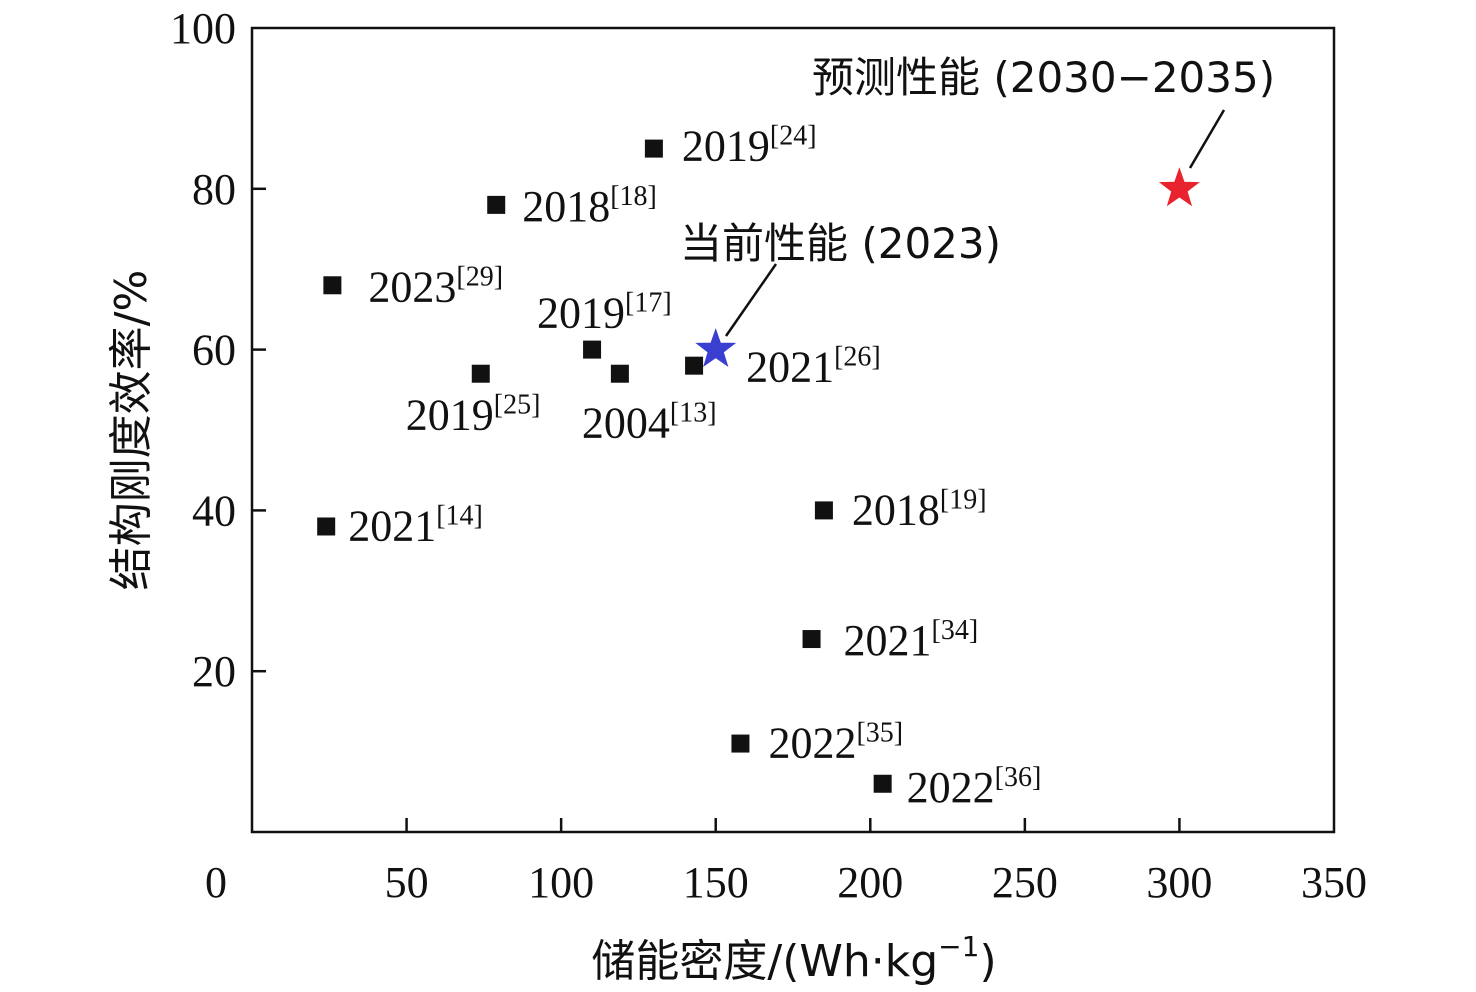 The image size is (1476, 992). I want to click on x-tick-label: 300, so click(1179, 882).